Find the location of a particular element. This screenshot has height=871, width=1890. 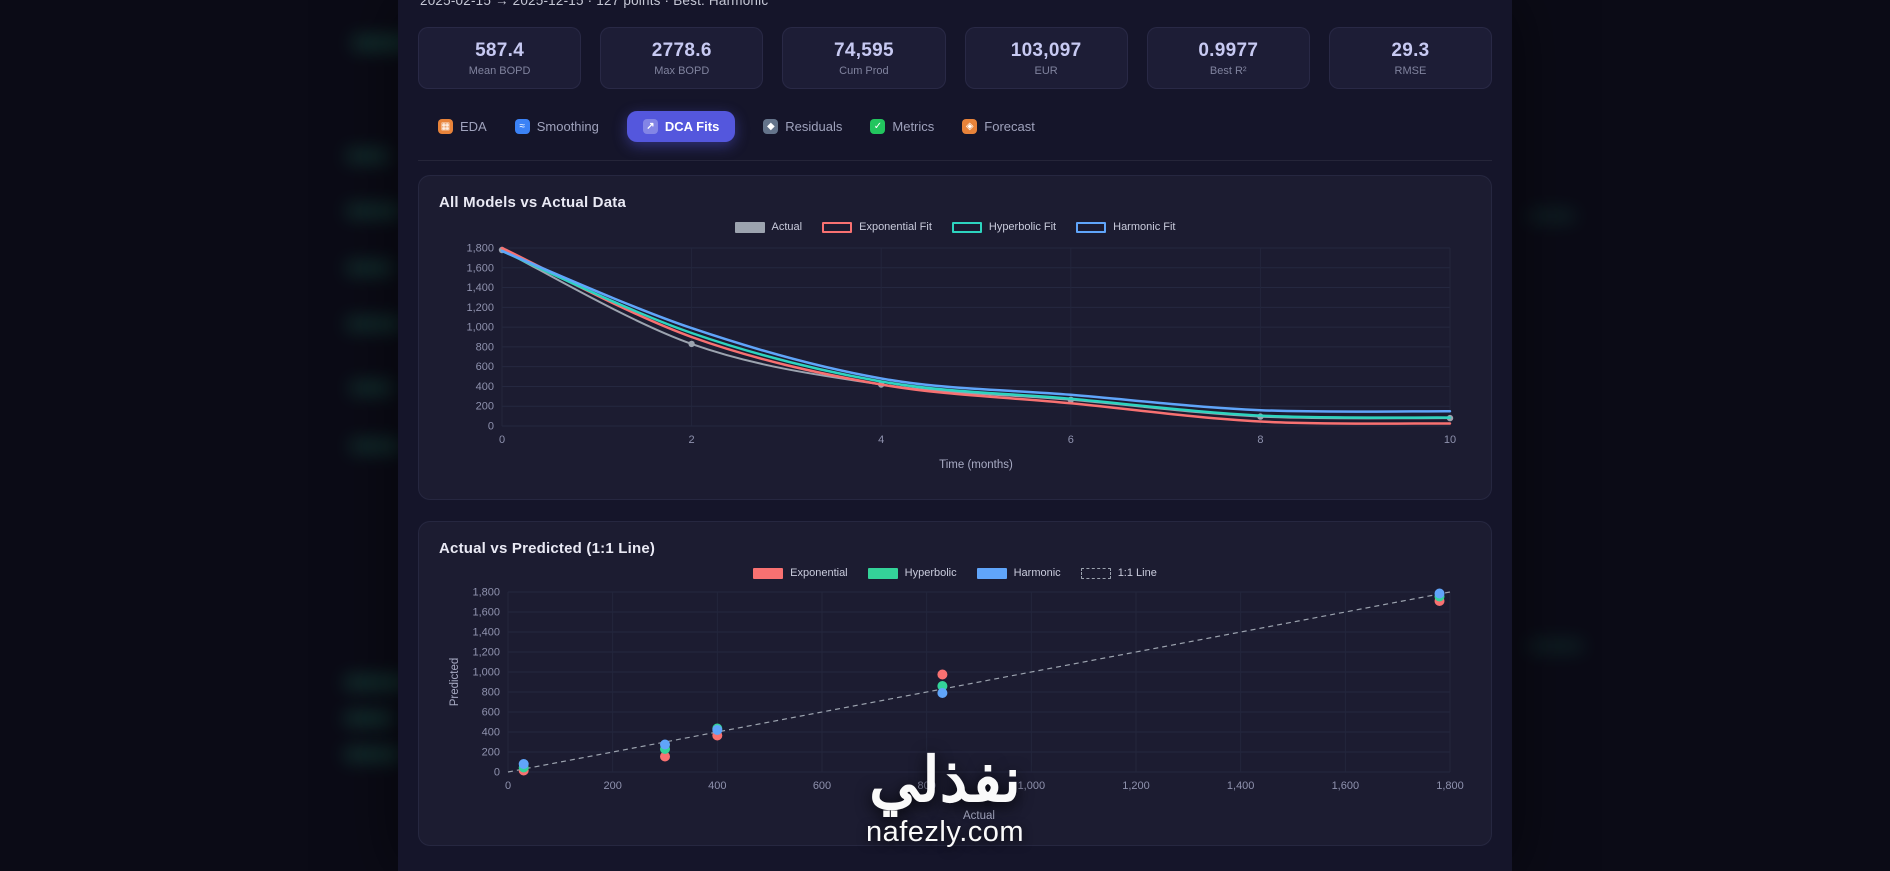

trend-icon: ↗ is located at coordinates (650, 126).